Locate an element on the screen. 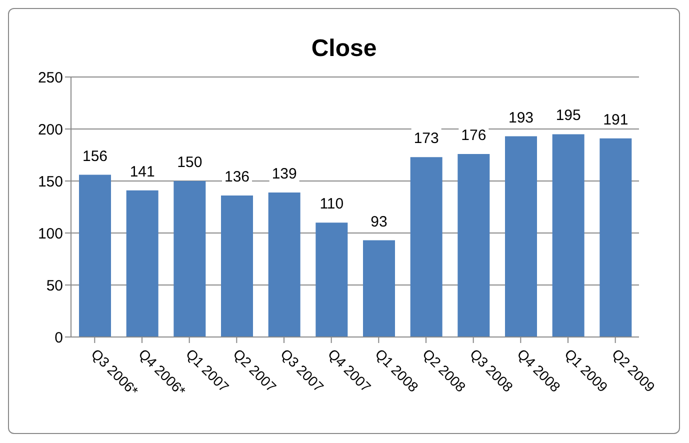 This screenshot has width=689, height=443. y-tick-label: 250 is located at coordinates (50, 77).